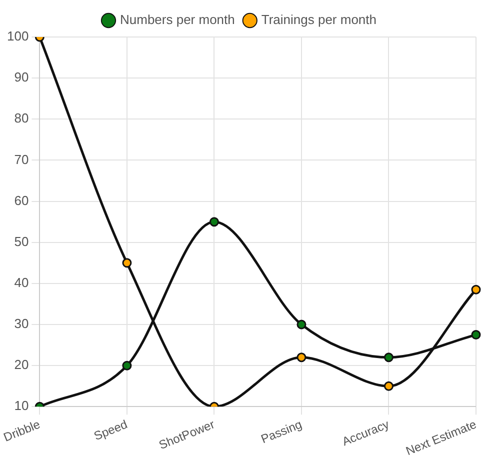 The image size is (490, 462). Describe the element at coordinates (21, 406) in the screenshot. I see `y-tick-label: 10` at that location.